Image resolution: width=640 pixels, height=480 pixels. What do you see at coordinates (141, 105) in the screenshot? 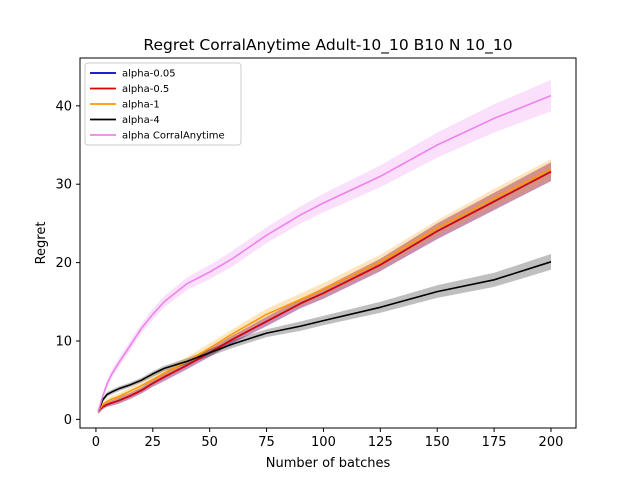
I see `legend-label-alpha-1: alpha-1` at bounding box center [141, 105].